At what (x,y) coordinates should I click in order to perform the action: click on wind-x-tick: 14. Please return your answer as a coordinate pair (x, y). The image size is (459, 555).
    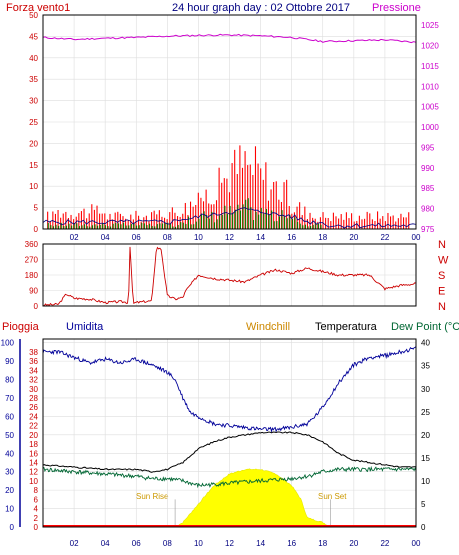
    Looking at the image, I should click on (260, 237).